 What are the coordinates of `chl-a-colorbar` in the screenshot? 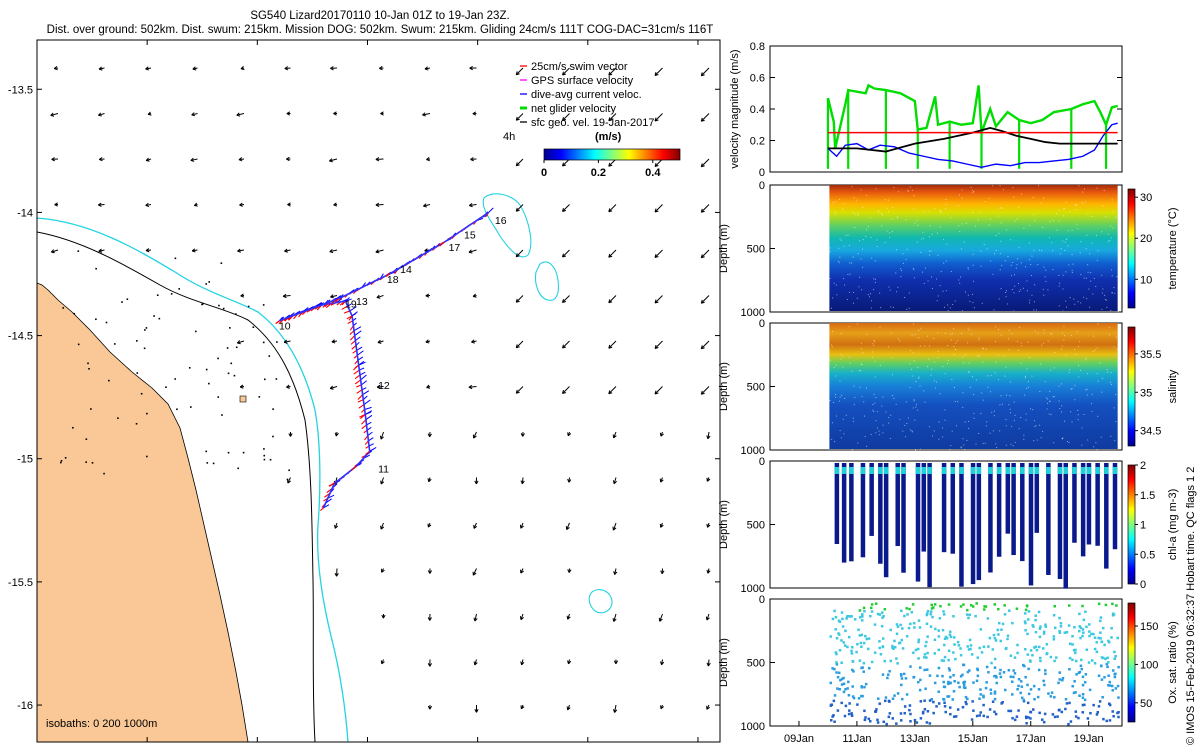 It's located at (1131, 524).